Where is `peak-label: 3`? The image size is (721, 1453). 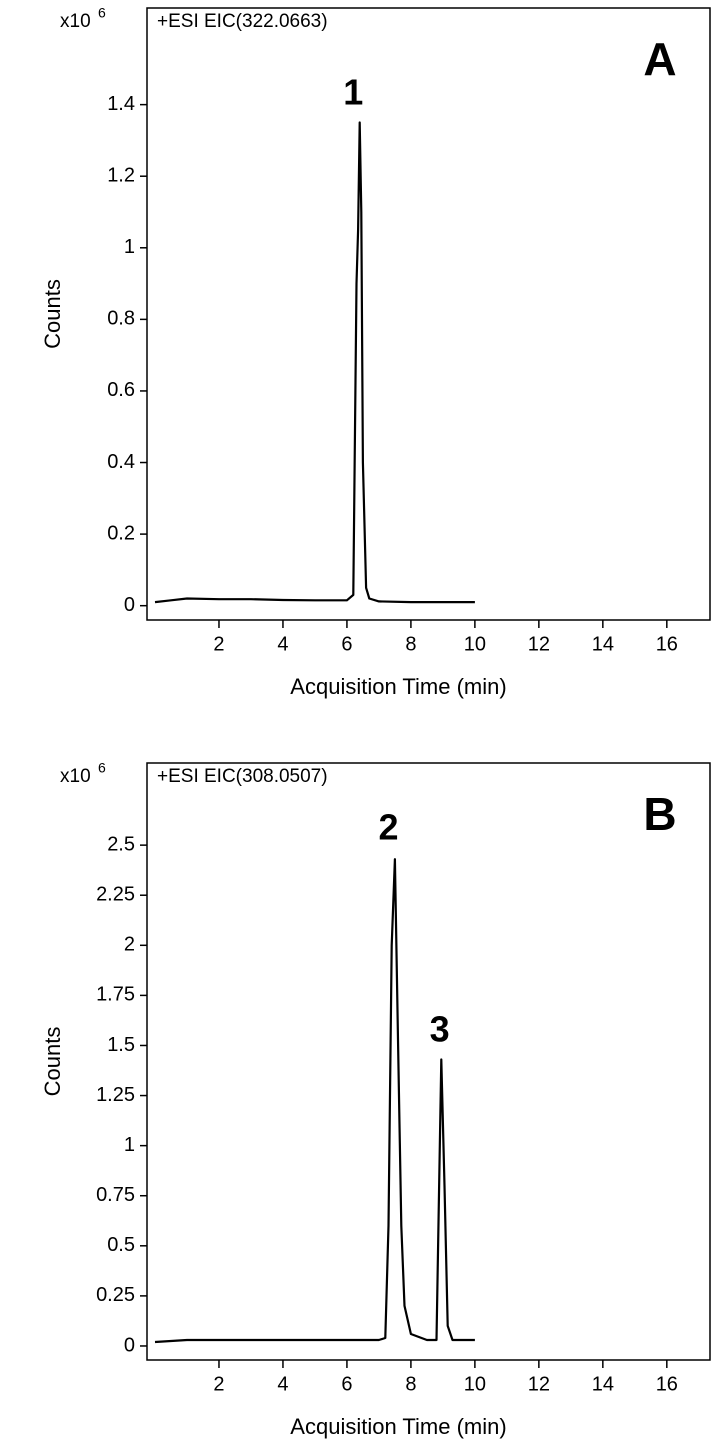
peak-label: 3 is located at coordinates (440, 1029).